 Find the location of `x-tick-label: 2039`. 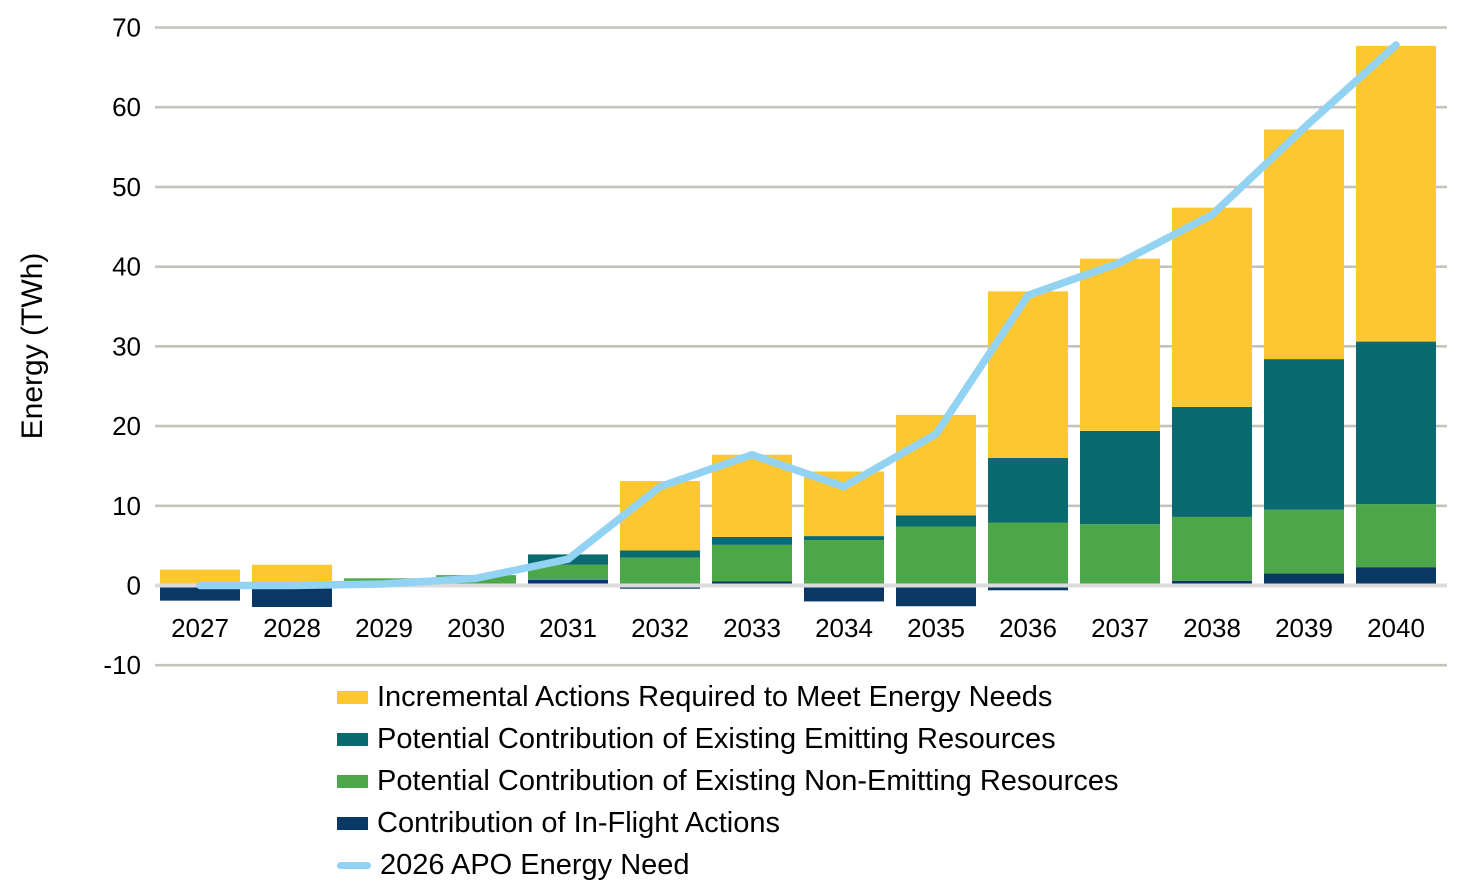

x-tick-label: 2039 is located at coordinates (1304, 628).